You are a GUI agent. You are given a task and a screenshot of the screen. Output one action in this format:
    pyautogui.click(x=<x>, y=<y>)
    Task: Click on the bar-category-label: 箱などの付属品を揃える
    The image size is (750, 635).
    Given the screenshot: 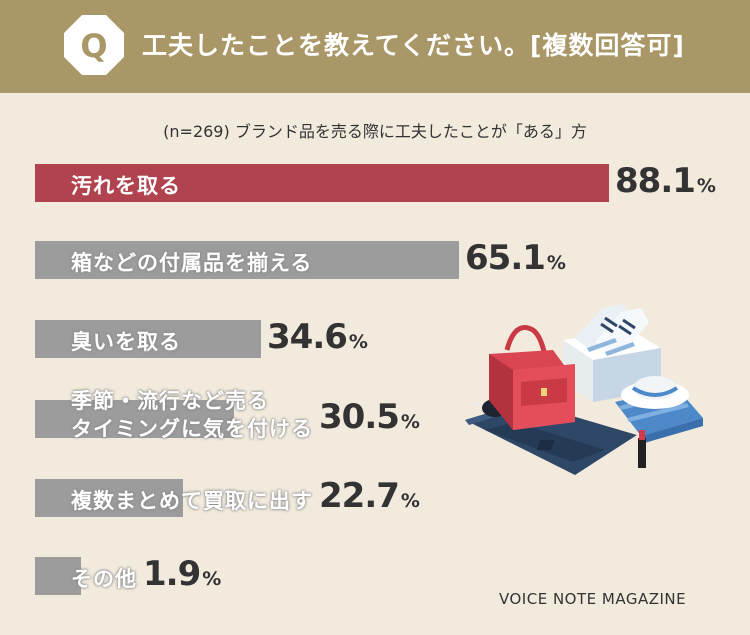 What is the action you would take?
    pyautogui.click(x=191, y=262)
    